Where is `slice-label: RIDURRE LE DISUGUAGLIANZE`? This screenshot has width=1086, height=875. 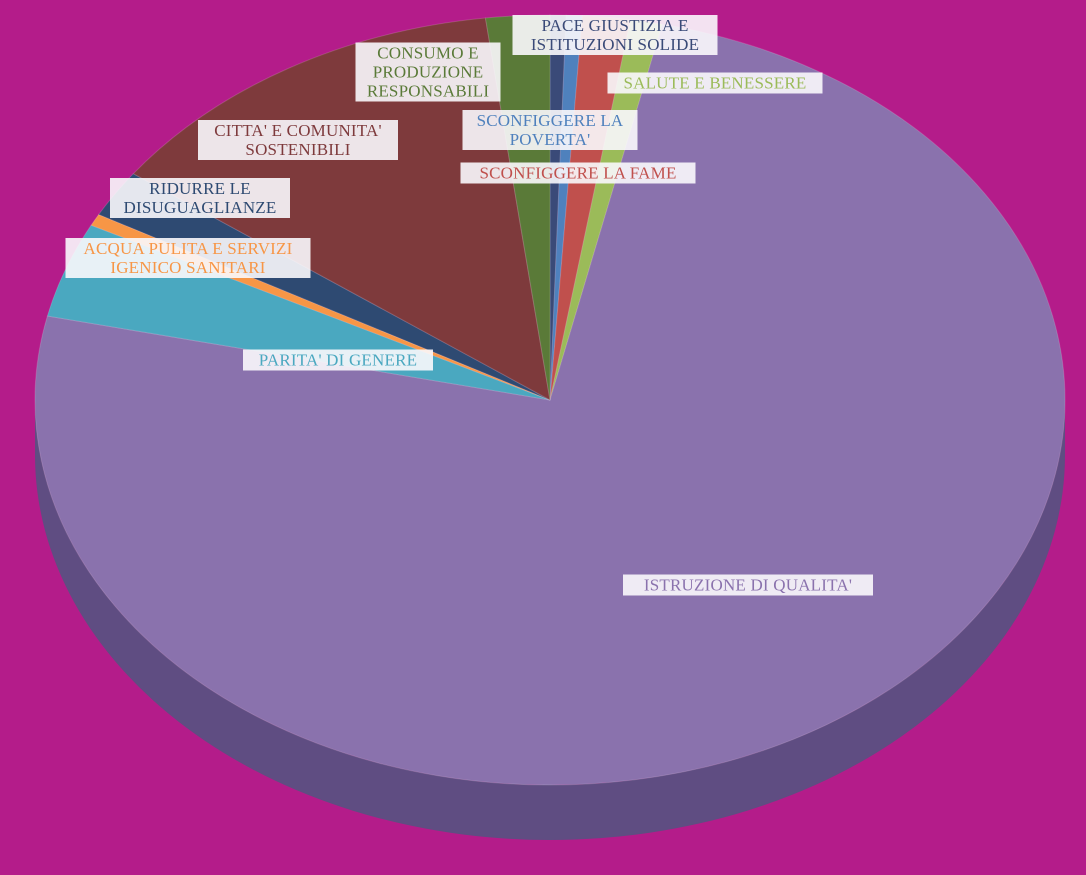 slice-label: RIDURRE LE DISUGUAGLIANZE is located at coordinates (200, 198).